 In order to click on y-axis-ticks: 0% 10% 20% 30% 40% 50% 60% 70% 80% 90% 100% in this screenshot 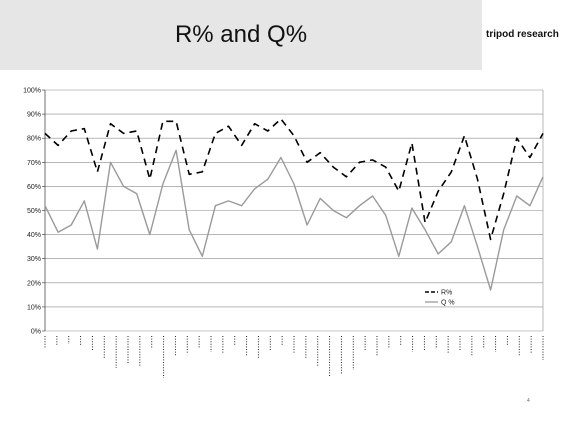, I will do `click(34, 212)`.